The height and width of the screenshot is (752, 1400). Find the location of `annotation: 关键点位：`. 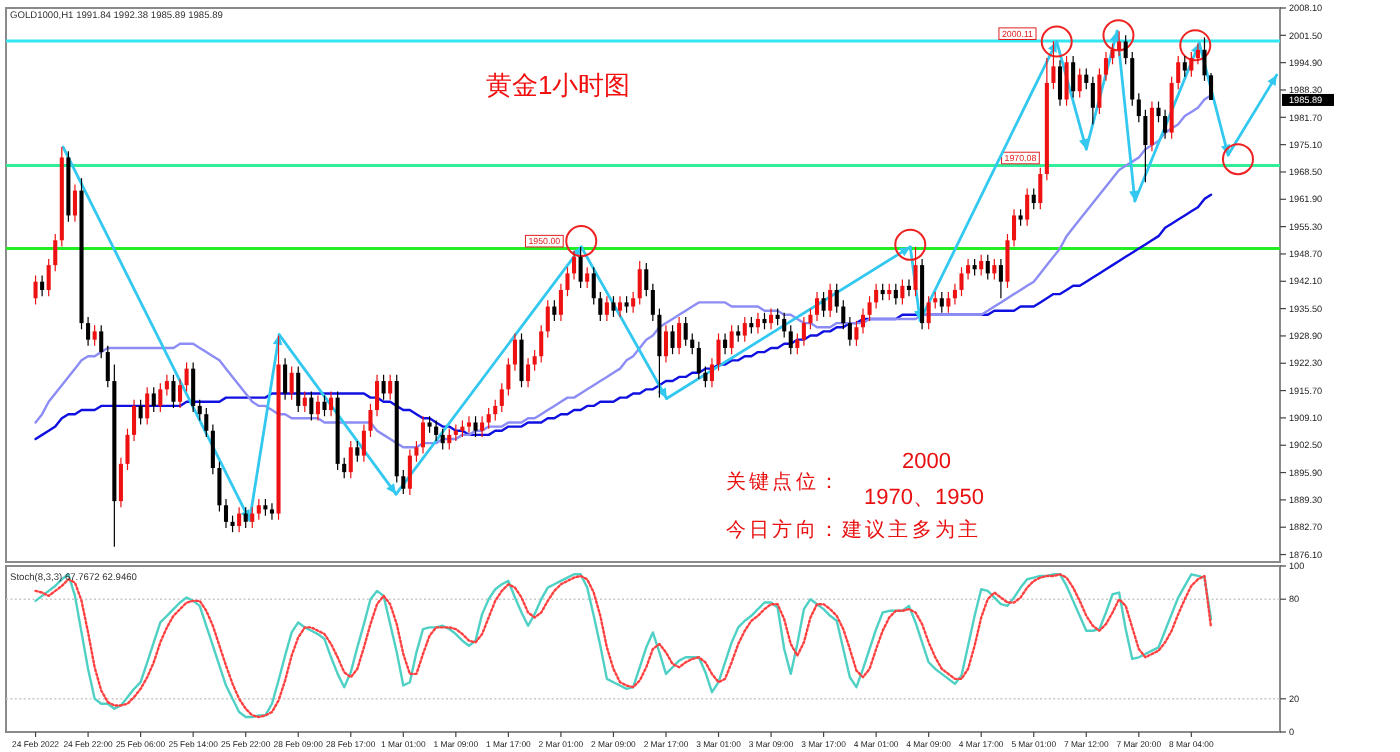

annotation: 关键点位： is located at coordinates (784, 482).